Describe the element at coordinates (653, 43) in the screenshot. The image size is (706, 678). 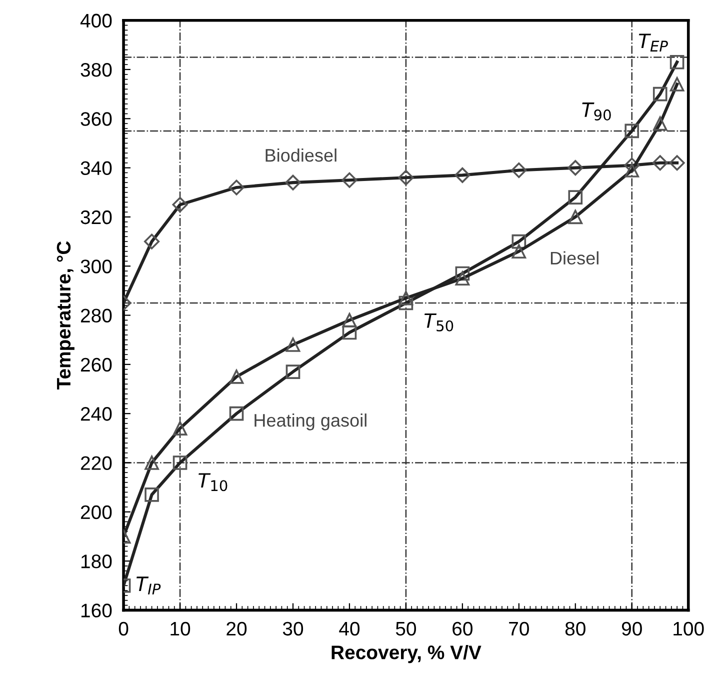
I see `annotation: T$_{EP}$` at that location.